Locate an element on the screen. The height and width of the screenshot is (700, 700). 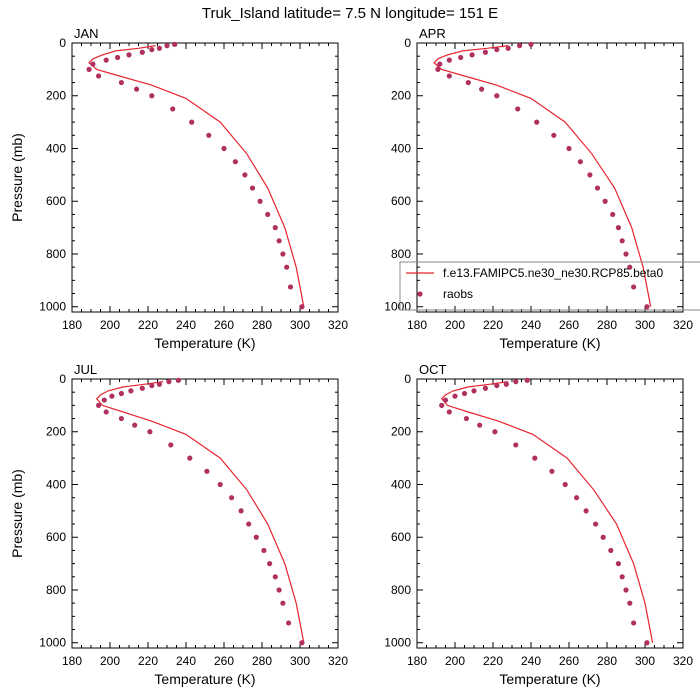
plot-frame is located at coordinates (205, 513).